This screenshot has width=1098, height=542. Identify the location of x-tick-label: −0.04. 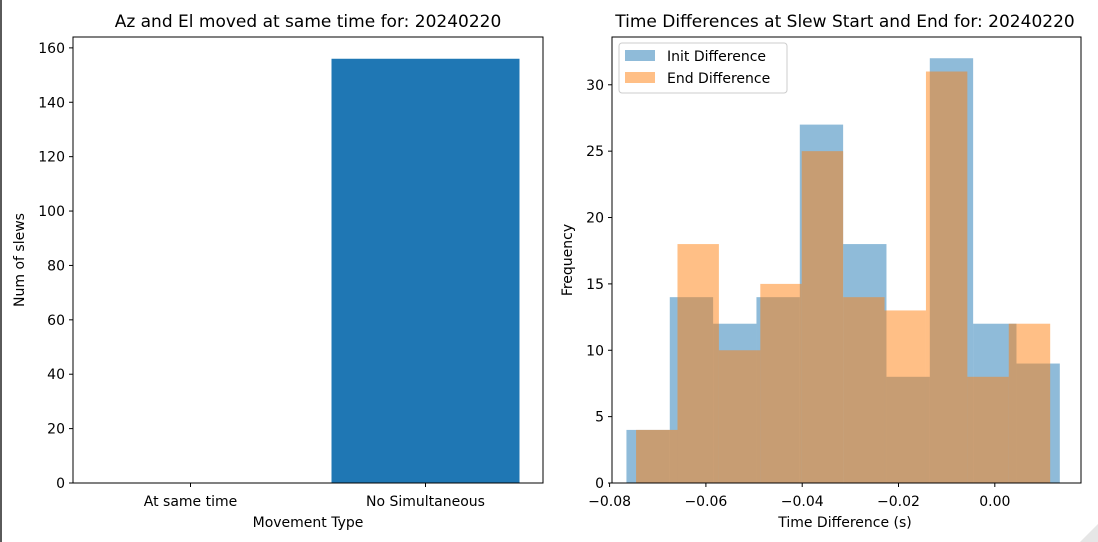
(802, 502).